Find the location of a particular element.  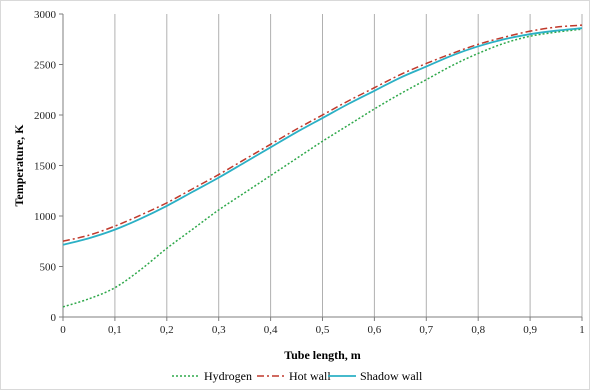

x-tick-label-9: 0,9 is located at coordinates (530, 330).